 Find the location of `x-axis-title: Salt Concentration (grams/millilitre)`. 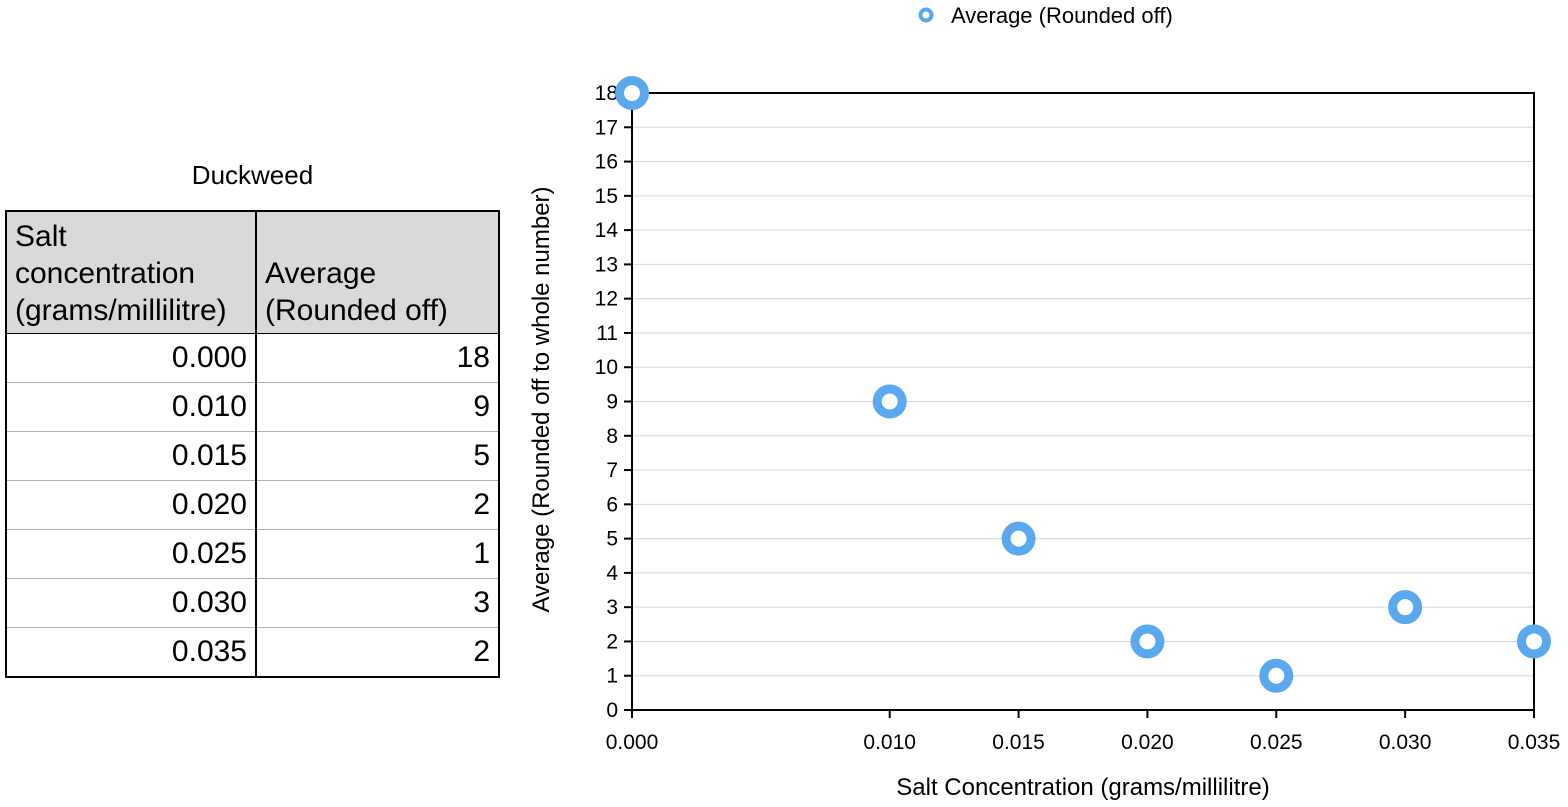

x-axis-title: Salt Concentration (grams/millilitre) is located at coordinates (1082, 787).